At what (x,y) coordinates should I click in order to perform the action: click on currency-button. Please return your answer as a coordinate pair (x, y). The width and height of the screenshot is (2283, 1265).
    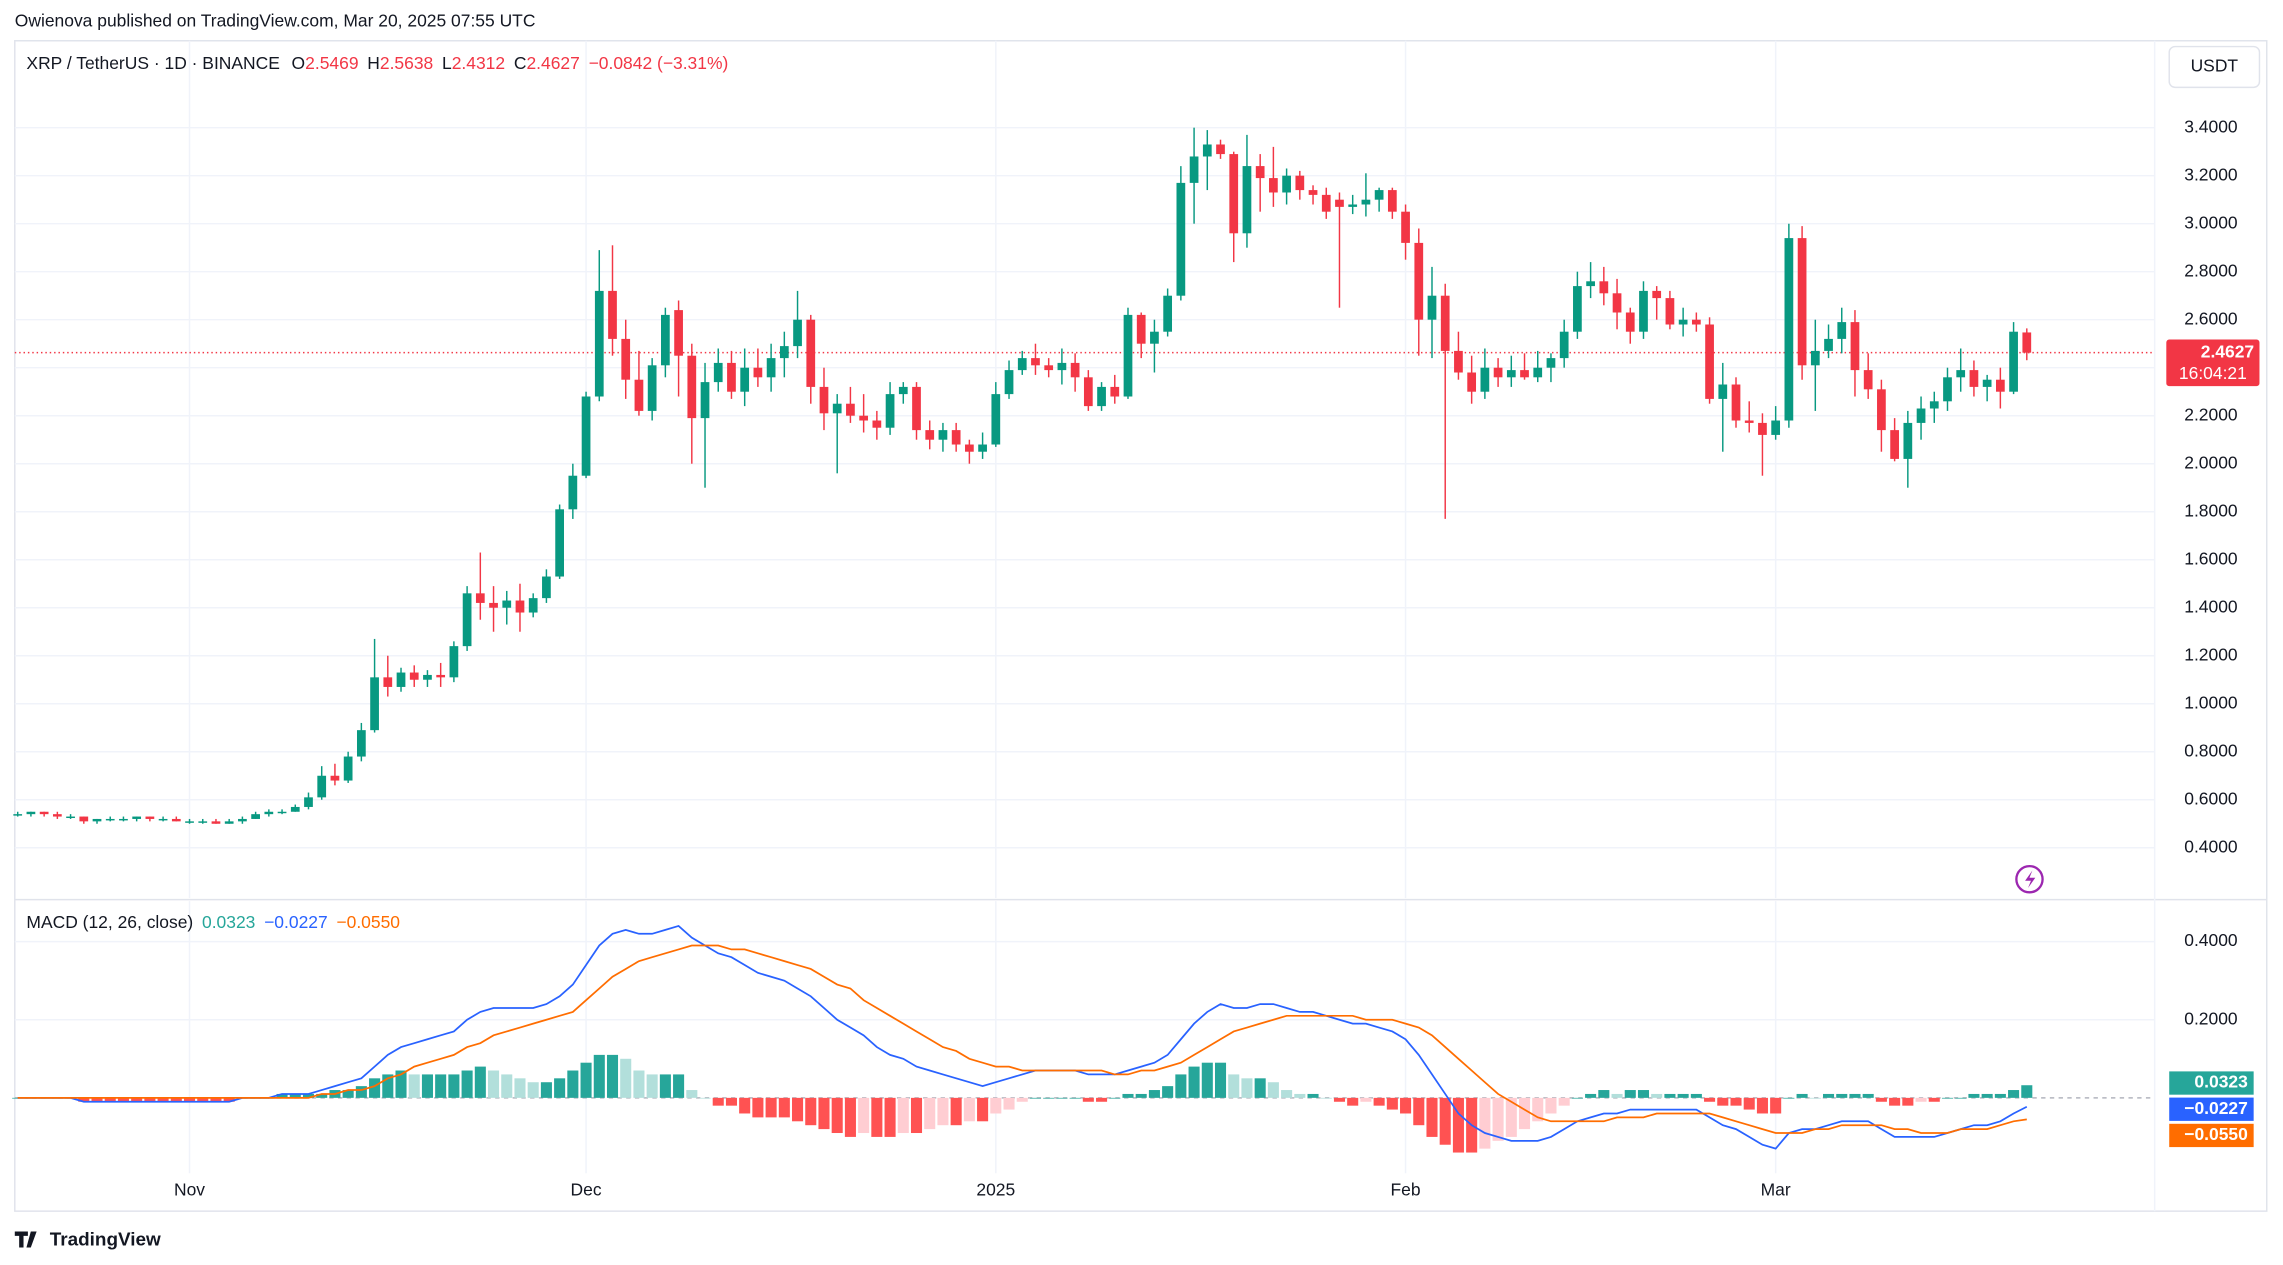
    Looking at the image, I should click on (2214, 67).